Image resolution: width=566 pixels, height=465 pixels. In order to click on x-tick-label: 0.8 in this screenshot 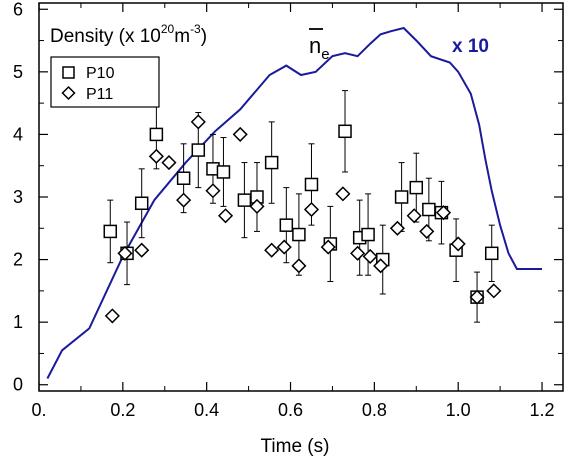, I will do `click(374, 410)`.